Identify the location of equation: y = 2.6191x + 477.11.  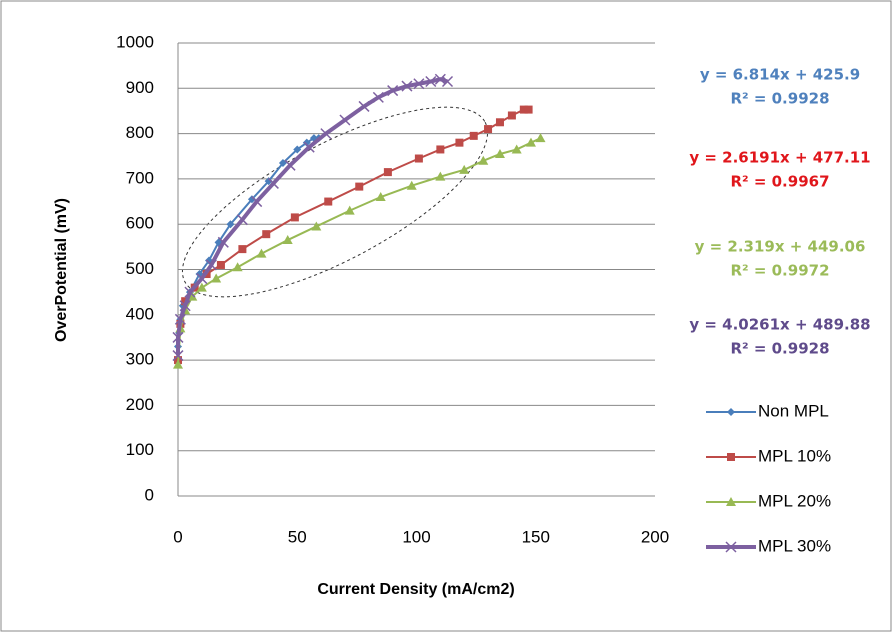
(779, 158).